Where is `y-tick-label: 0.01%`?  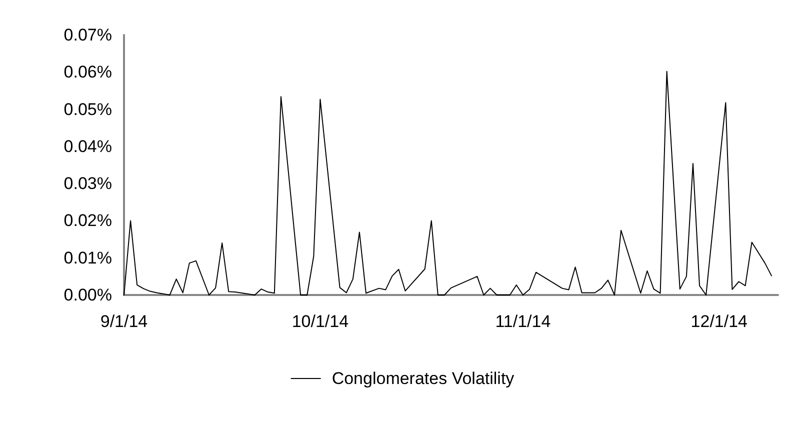 y-tick-label: 0.01% is located at coordinates (88, 258).